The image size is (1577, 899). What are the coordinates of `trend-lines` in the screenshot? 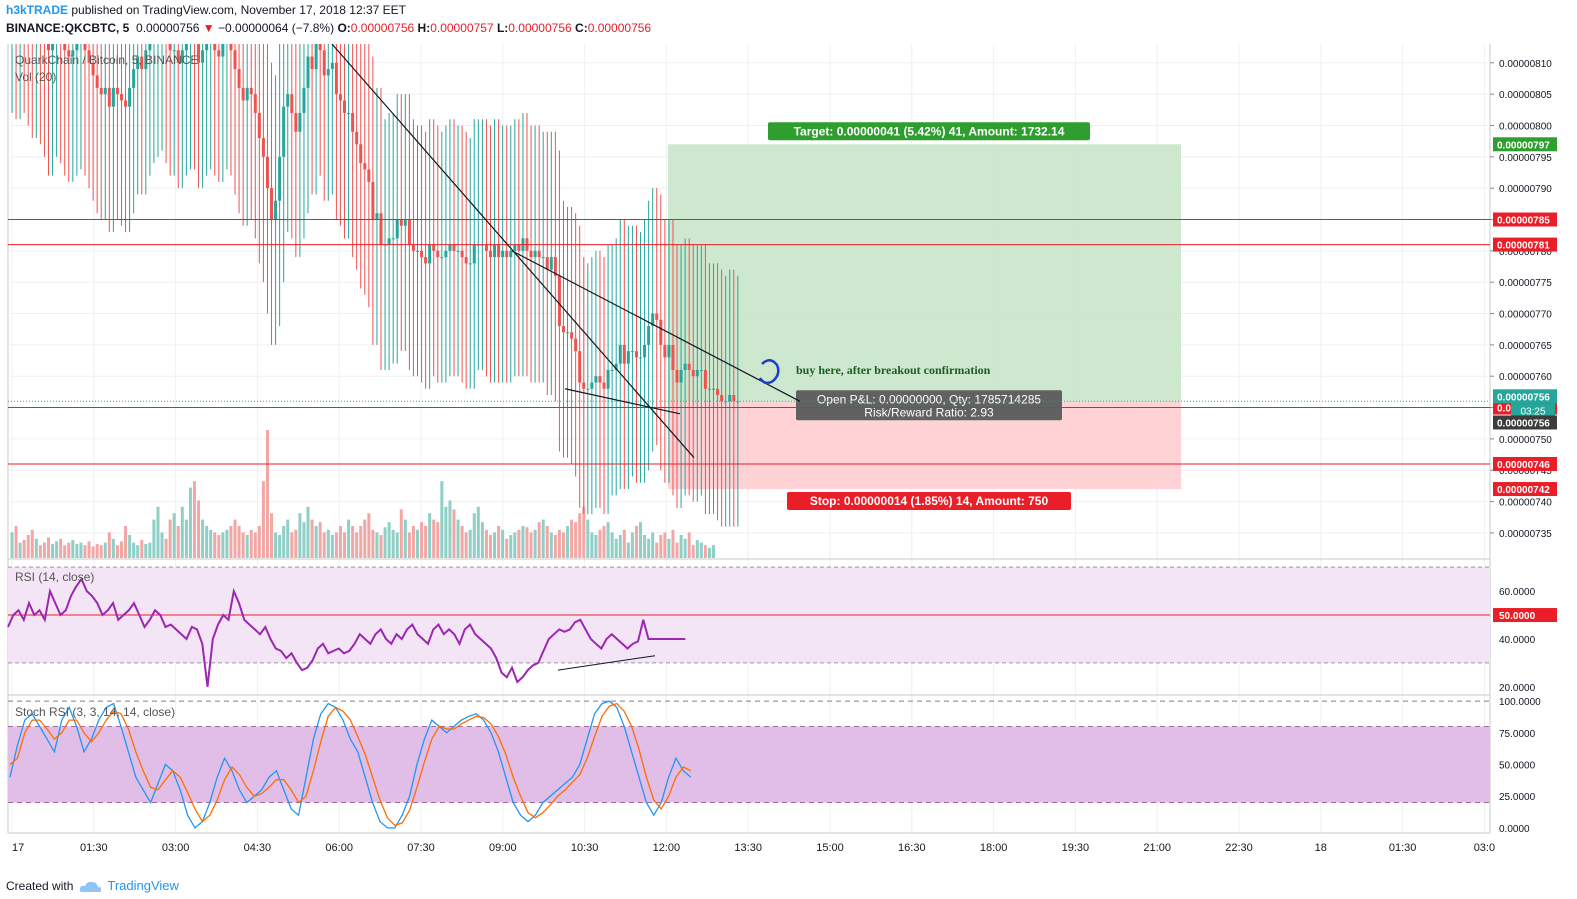 It's located at (566, 251).